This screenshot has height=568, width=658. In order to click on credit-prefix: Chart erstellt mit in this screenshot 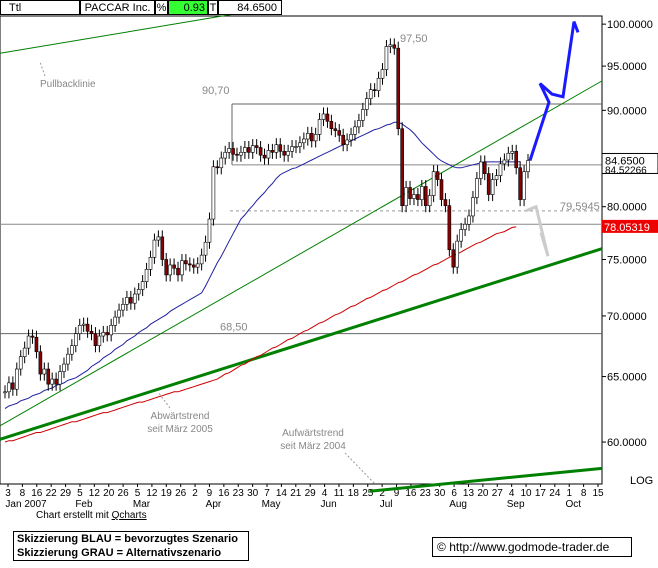, I will do `click(74, 515)`.